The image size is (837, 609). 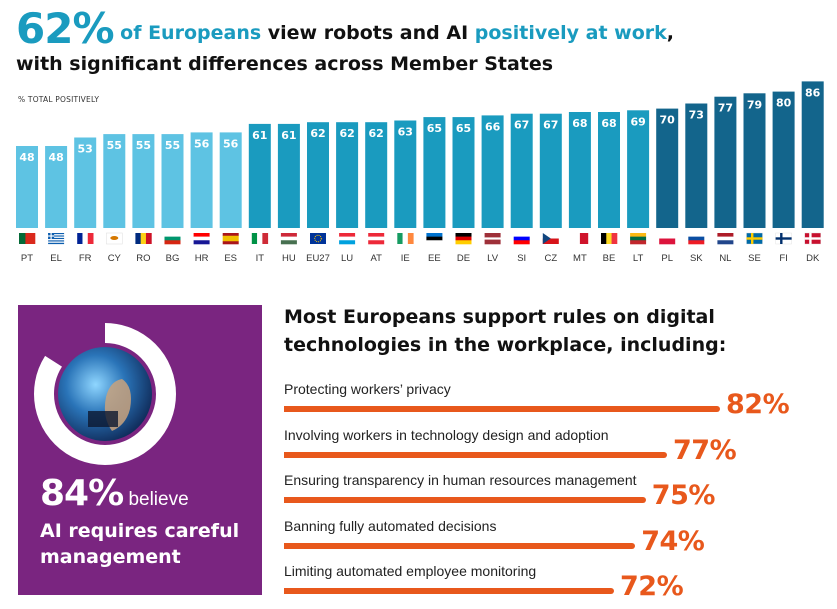 What do you see at coordinates (85, 149) in the screenshot?
I see `bar-value-fr: 53` at bounding box center [85, 149].